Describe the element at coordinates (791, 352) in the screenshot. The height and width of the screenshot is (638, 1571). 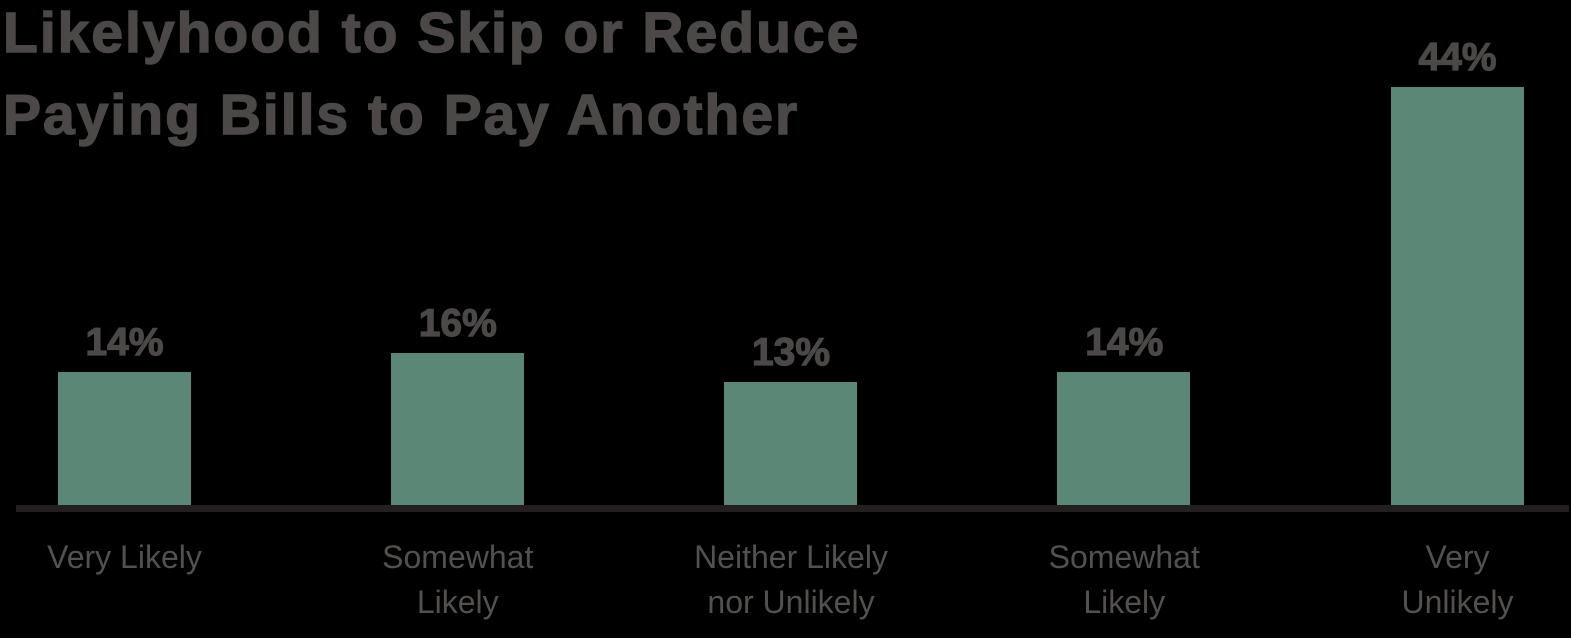
I see `bar-value-label: 13%` at that location.